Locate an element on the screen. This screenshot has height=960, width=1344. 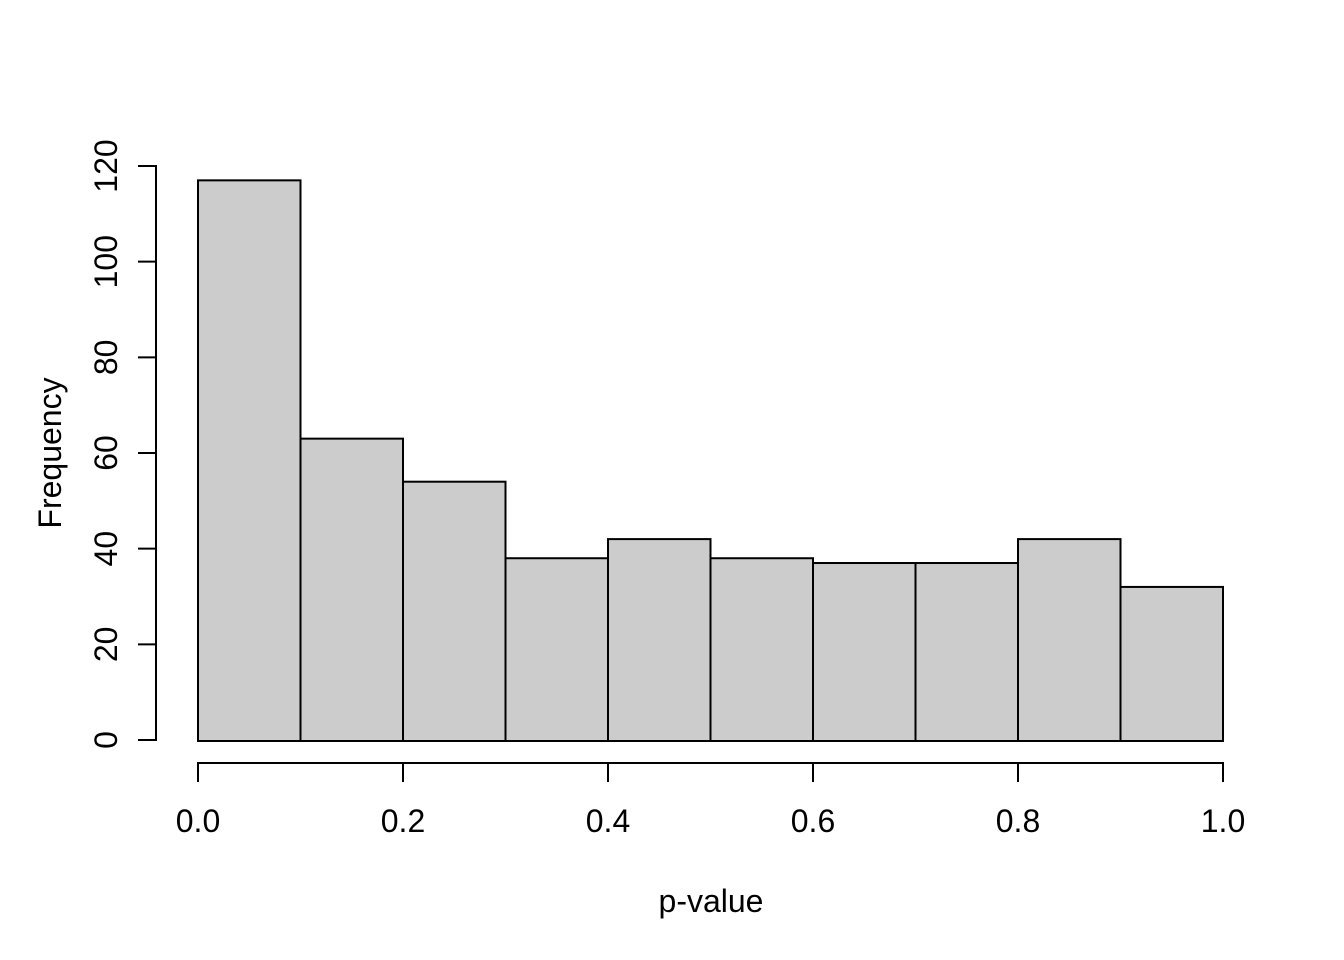
y-axis-title: Frequency is located at coordinates (50, 453).